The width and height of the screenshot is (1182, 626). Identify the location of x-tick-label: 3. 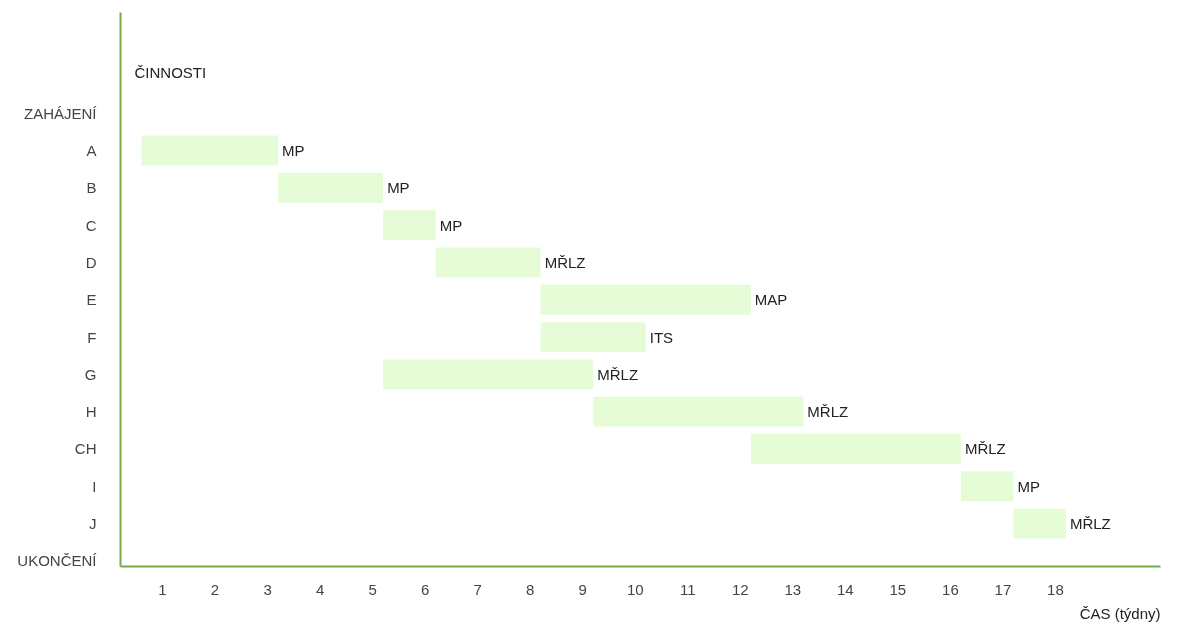
(267, 589).